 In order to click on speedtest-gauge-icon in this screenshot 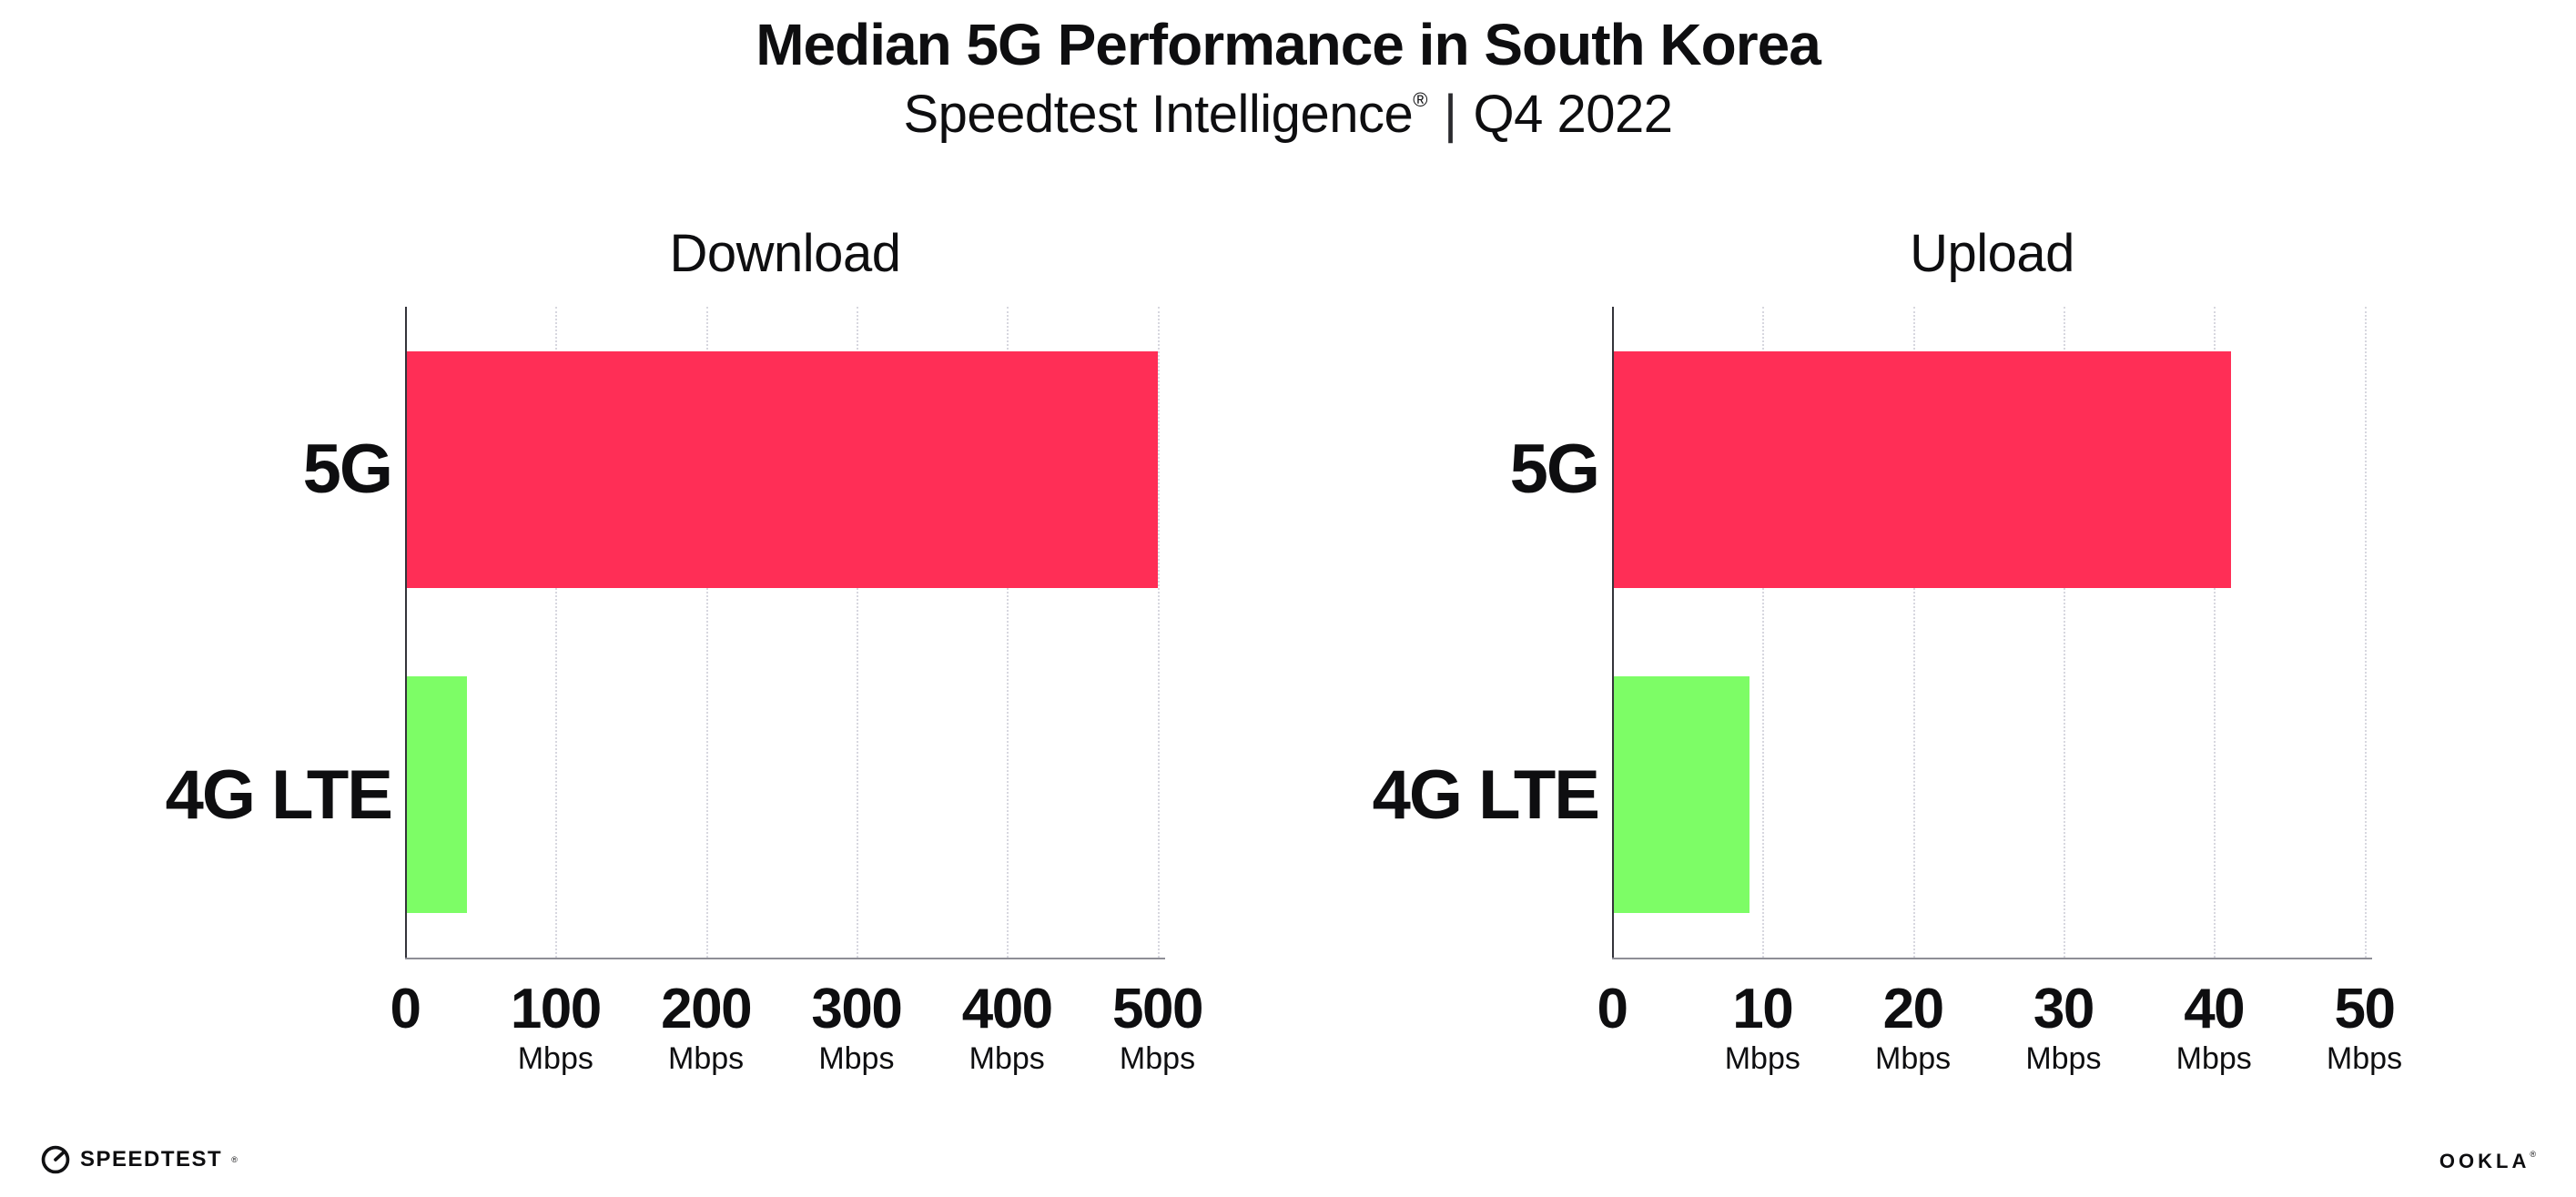, I will do `click(55, 1159)`.